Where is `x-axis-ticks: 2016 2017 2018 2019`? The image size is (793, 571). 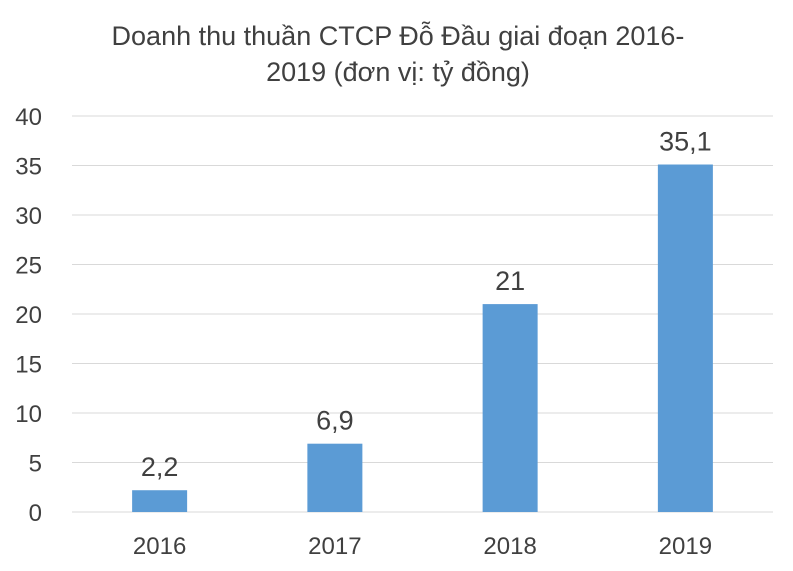 x-axis-ticks: 2016 2017 2018 2019 is located at coordinates (422, 546).